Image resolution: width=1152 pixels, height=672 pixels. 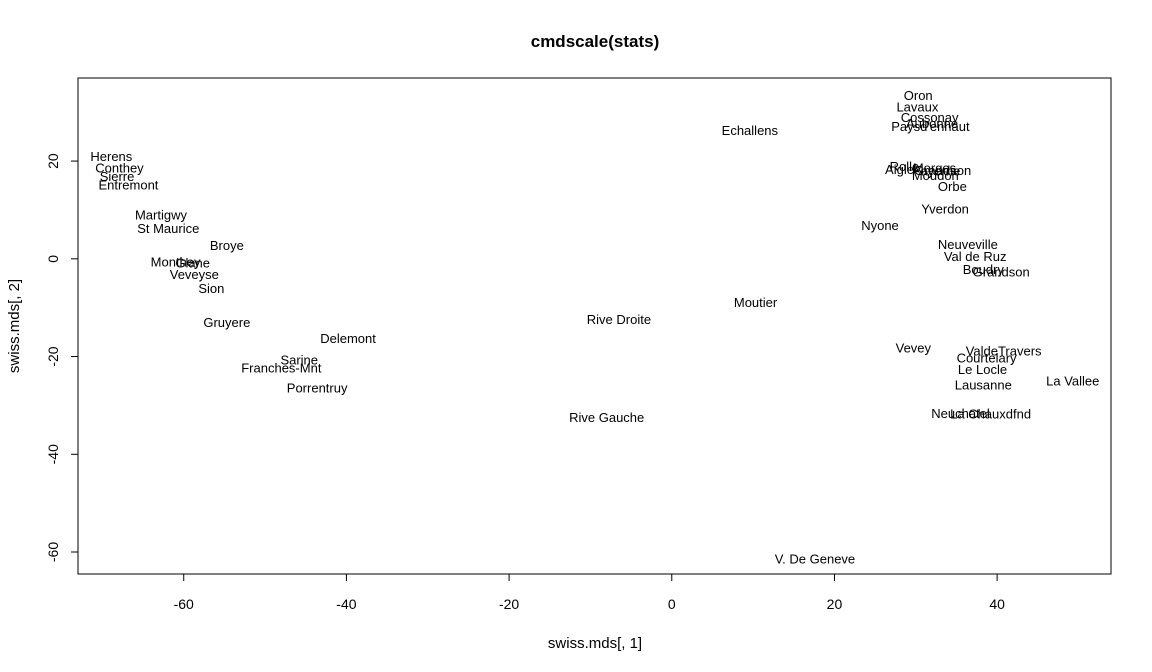 I want to click on point-label: Monthey, so click(x=176, y=262).